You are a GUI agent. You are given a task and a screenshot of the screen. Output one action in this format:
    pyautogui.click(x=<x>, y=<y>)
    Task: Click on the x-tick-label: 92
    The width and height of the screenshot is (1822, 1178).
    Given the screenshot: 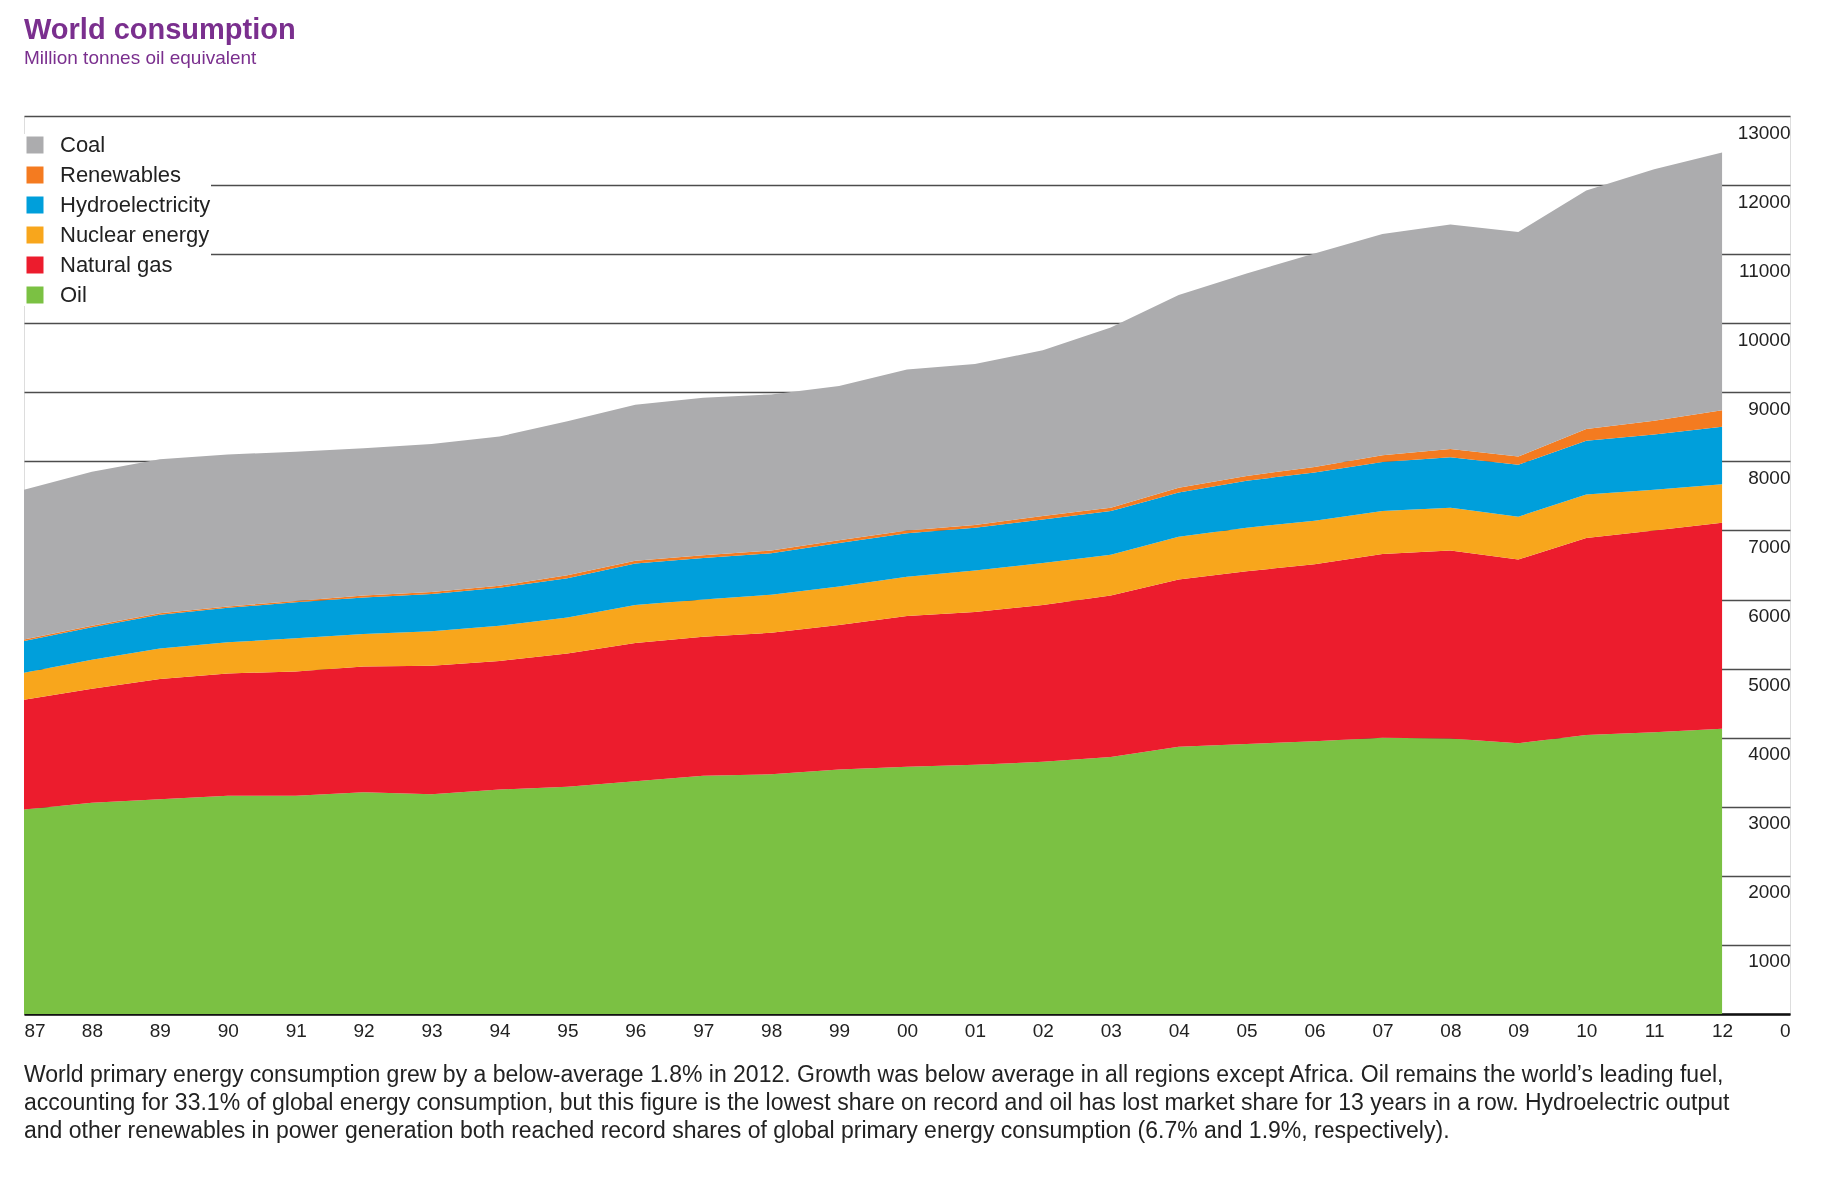 What is the action you would take?
    pyautogui.click(x=364, y=1030)
    